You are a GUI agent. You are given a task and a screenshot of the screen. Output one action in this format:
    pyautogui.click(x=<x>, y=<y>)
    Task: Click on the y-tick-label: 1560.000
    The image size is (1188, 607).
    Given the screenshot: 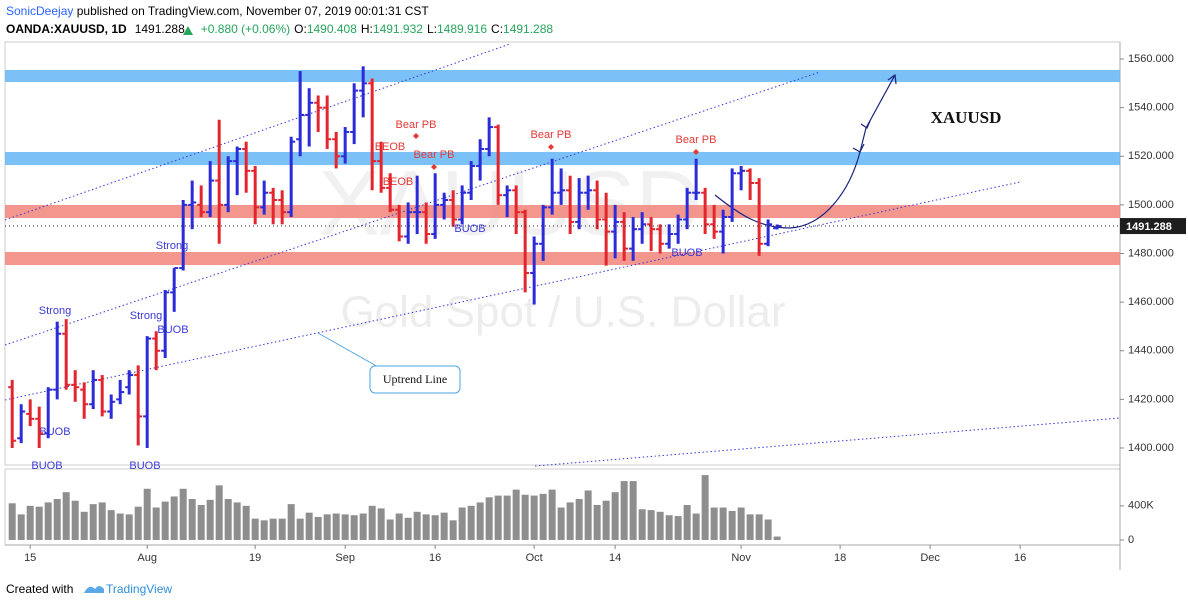 What is the action you would take?
    pyautogui.click(x=1151, y=59)
    